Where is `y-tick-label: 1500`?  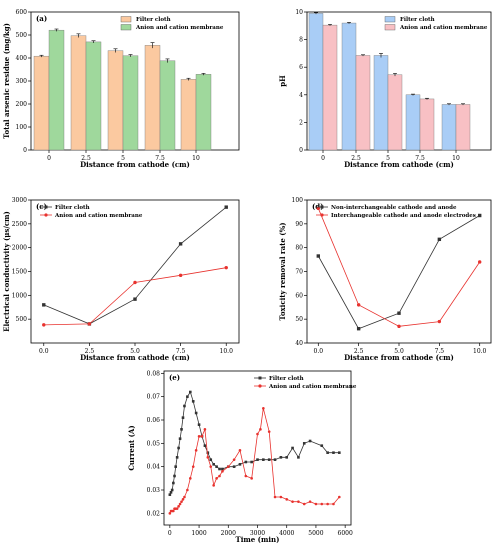 y-tick-label: 1500 is located at coordinates (19, 272).